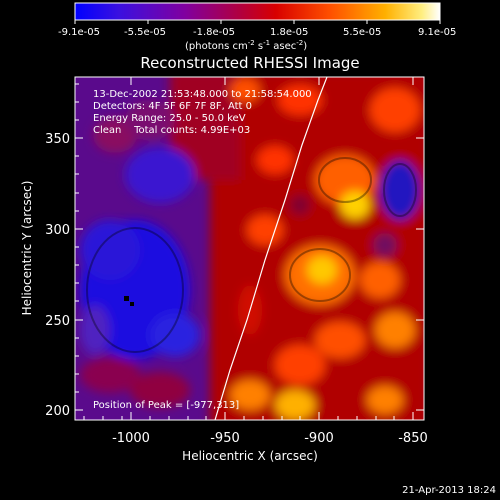  Describe the element at coordinates (169, 118) in the screenshot. I see `info-energy-range: Energy Range: 25.0 - 50.0 keV` at that location.